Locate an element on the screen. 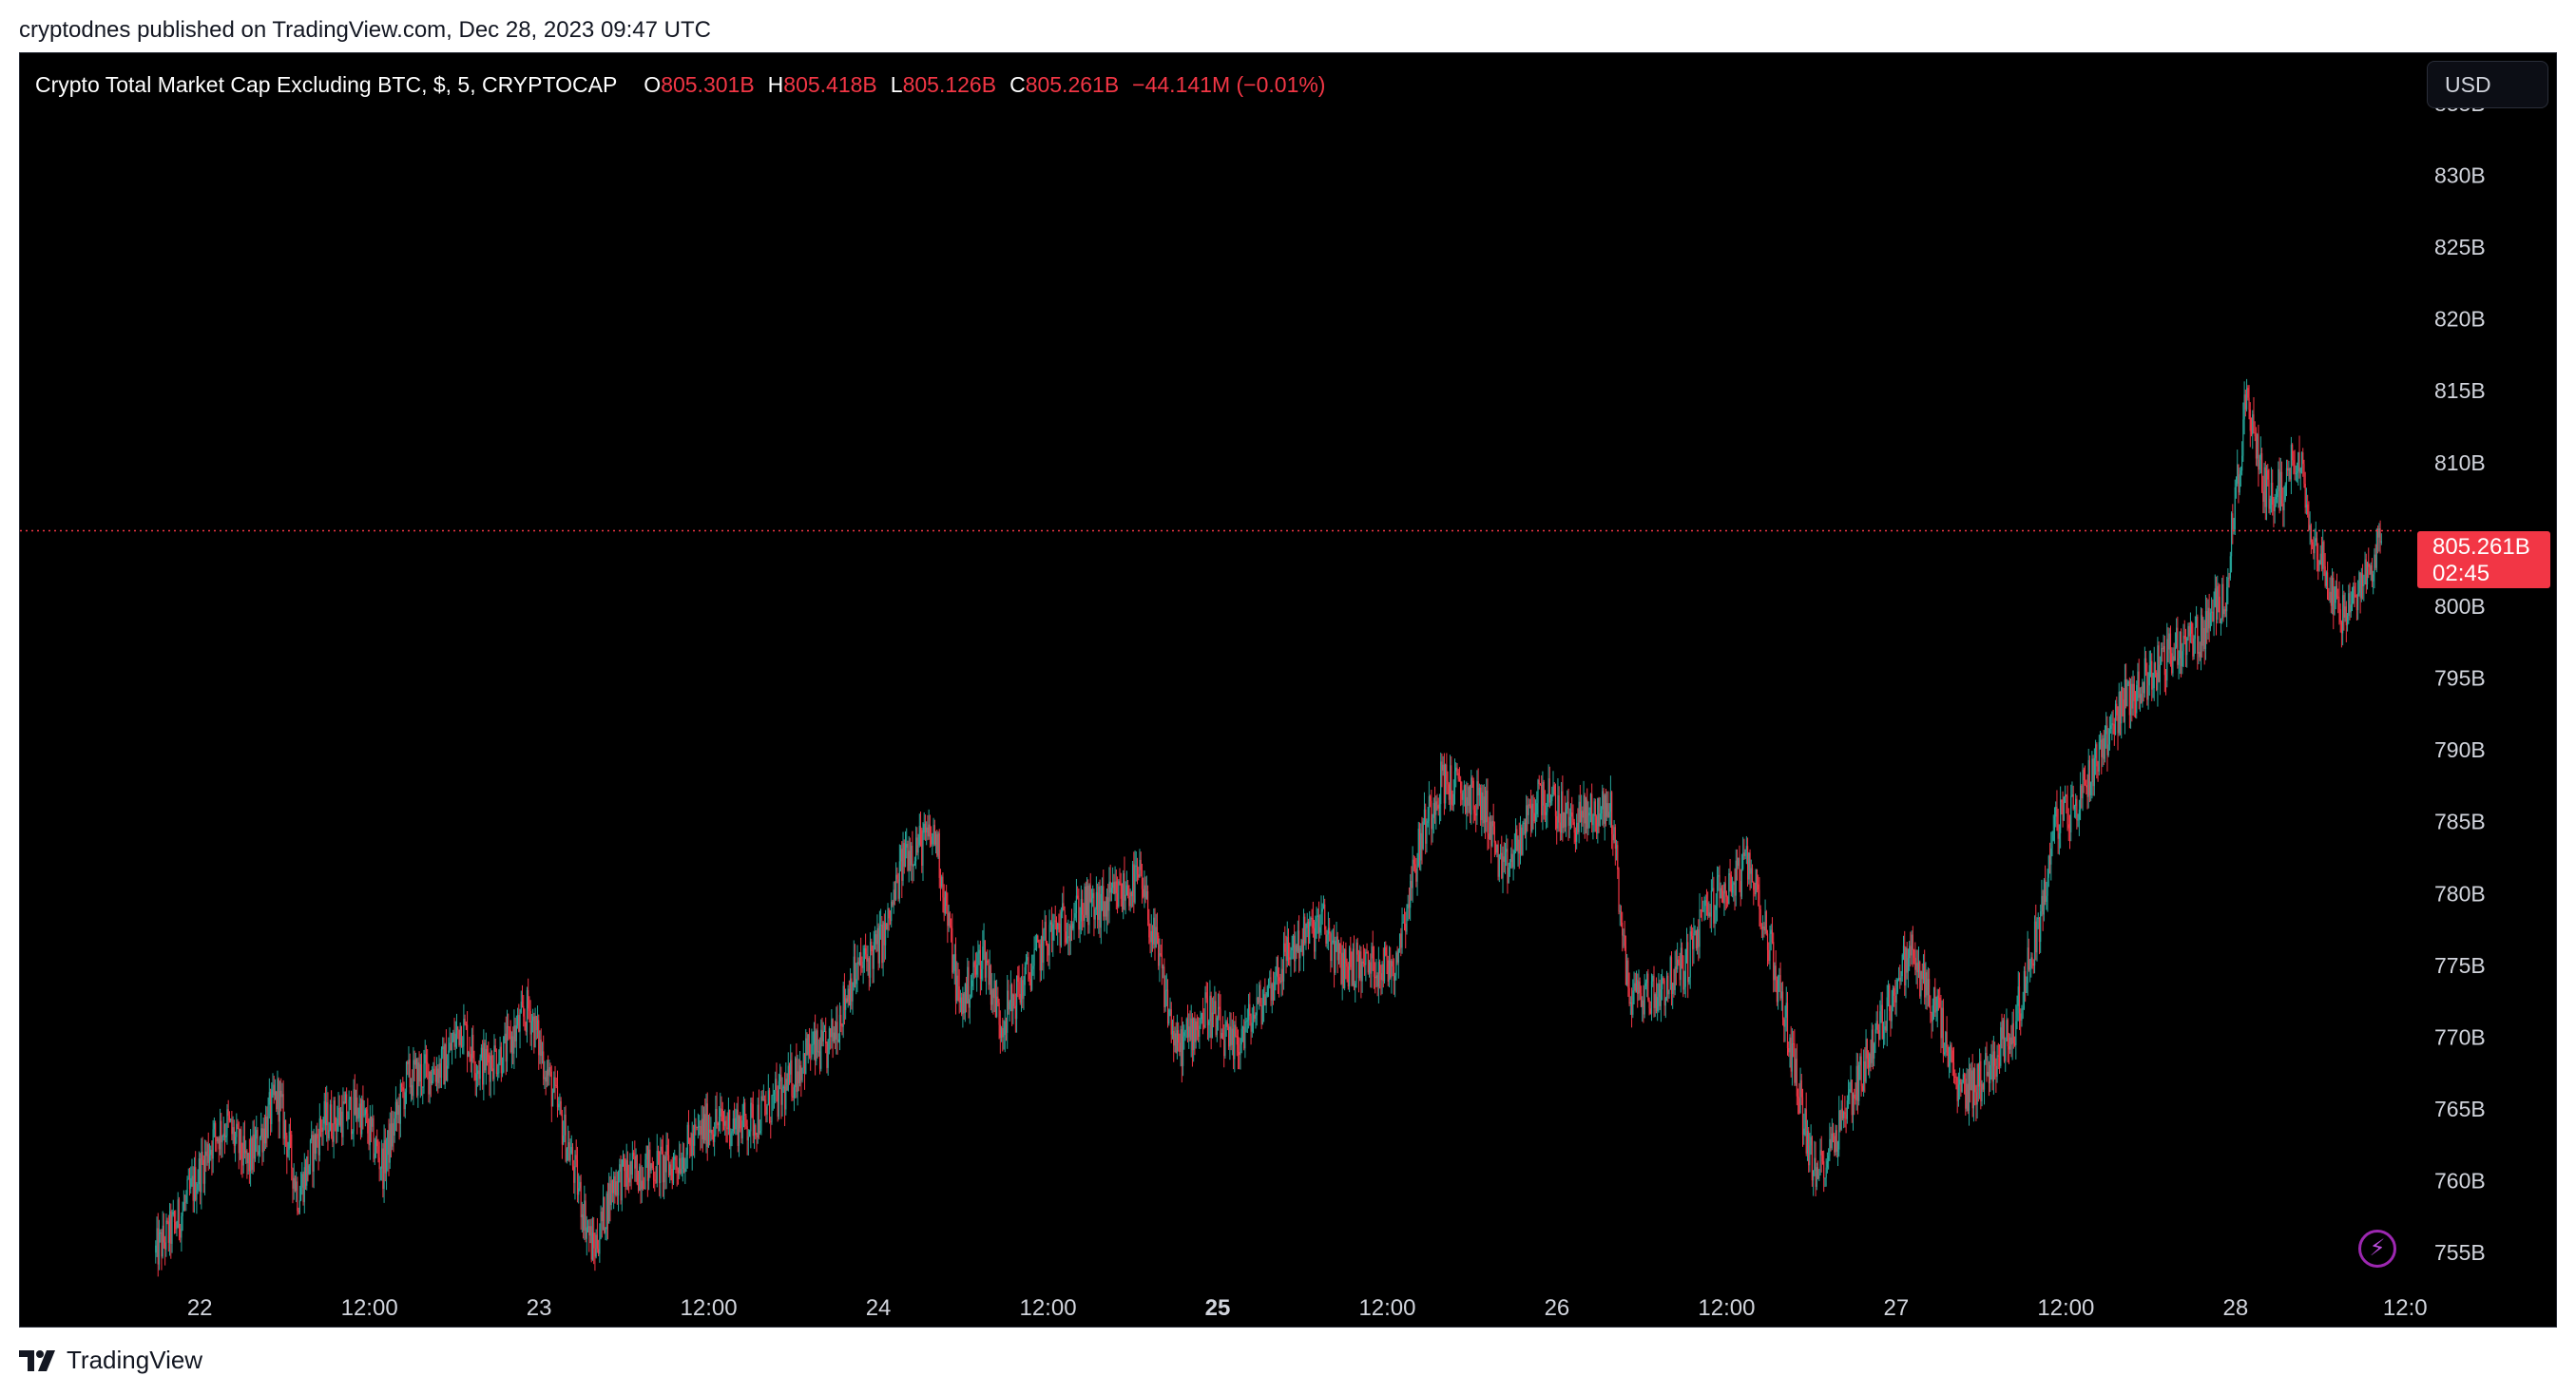 The height and width of the screenshot is (1395, 2576). low-label: L is located at coordinates (896, 84).